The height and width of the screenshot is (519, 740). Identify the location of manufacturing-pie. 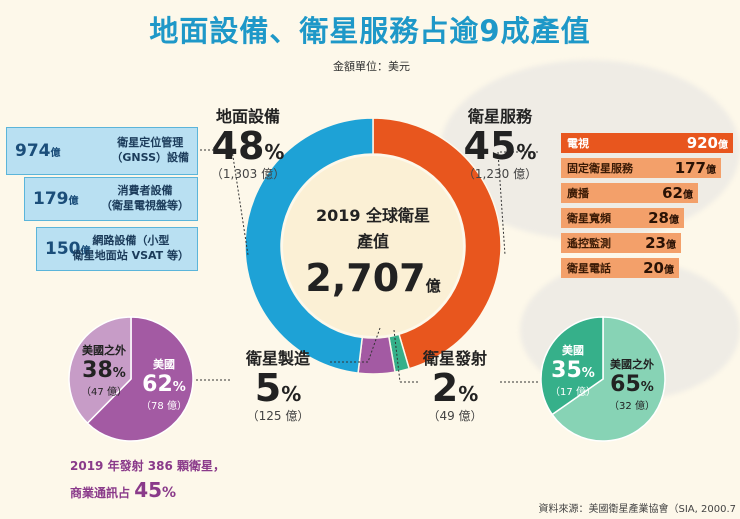
(131, 379).